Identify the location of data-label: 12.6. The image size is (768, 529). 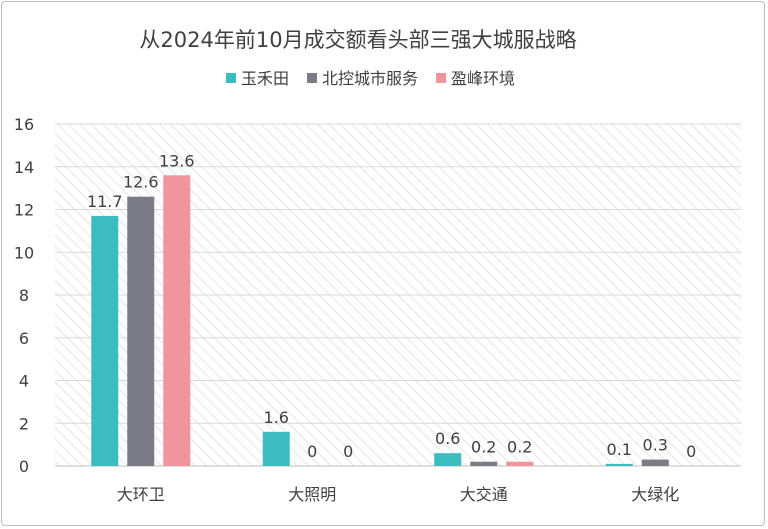
(141, 182).